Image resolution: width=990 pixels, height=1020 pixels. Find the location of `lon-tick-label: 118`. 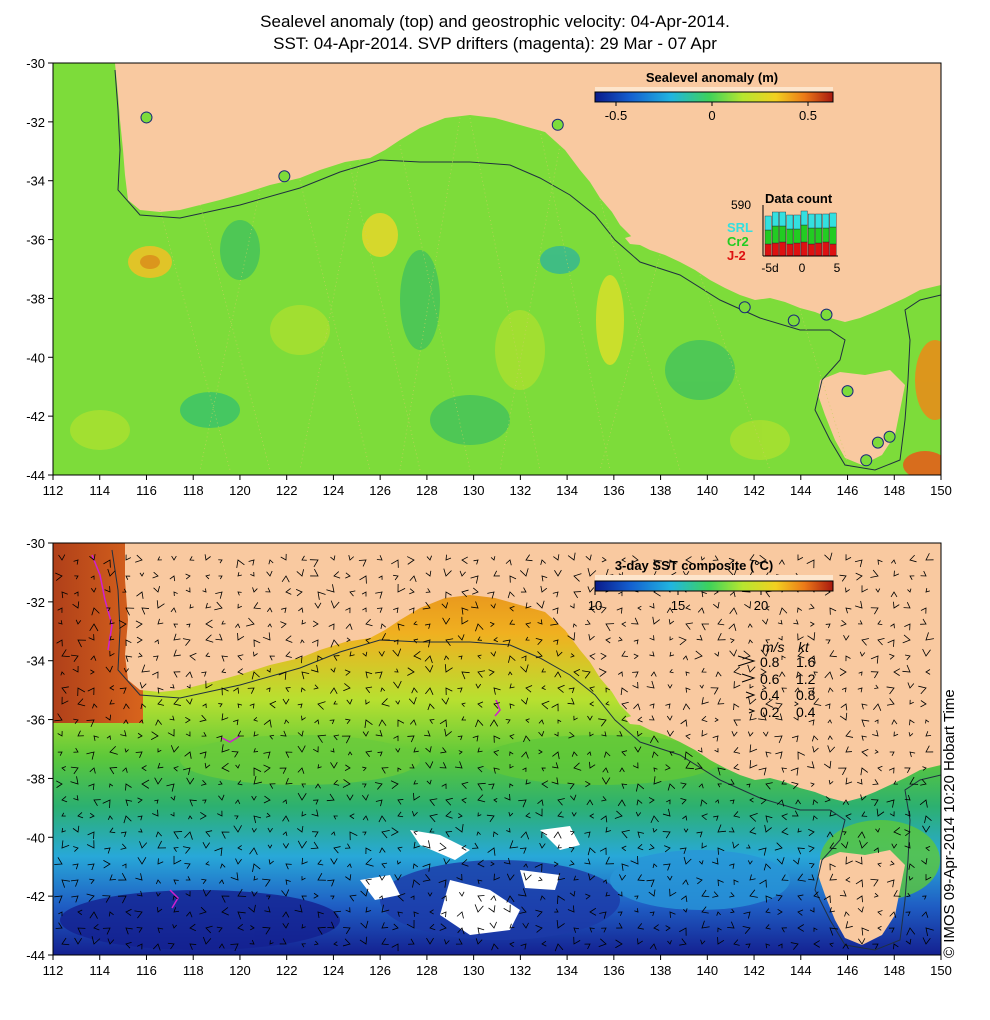

lon-tick-label: 118 is located at coordinates (193, 970).